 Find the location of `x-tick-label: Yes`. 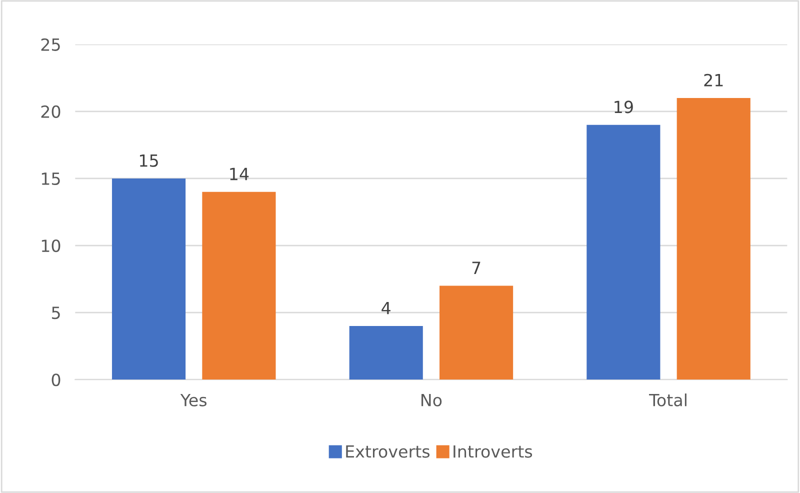

x-tick-label: Yes is located at coordinates (193, 400).